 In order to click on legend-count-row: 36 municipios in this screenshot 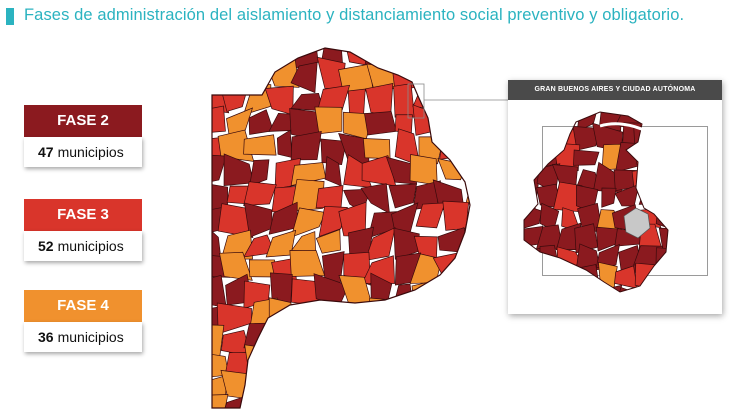, I will do `click(83, 337)`.